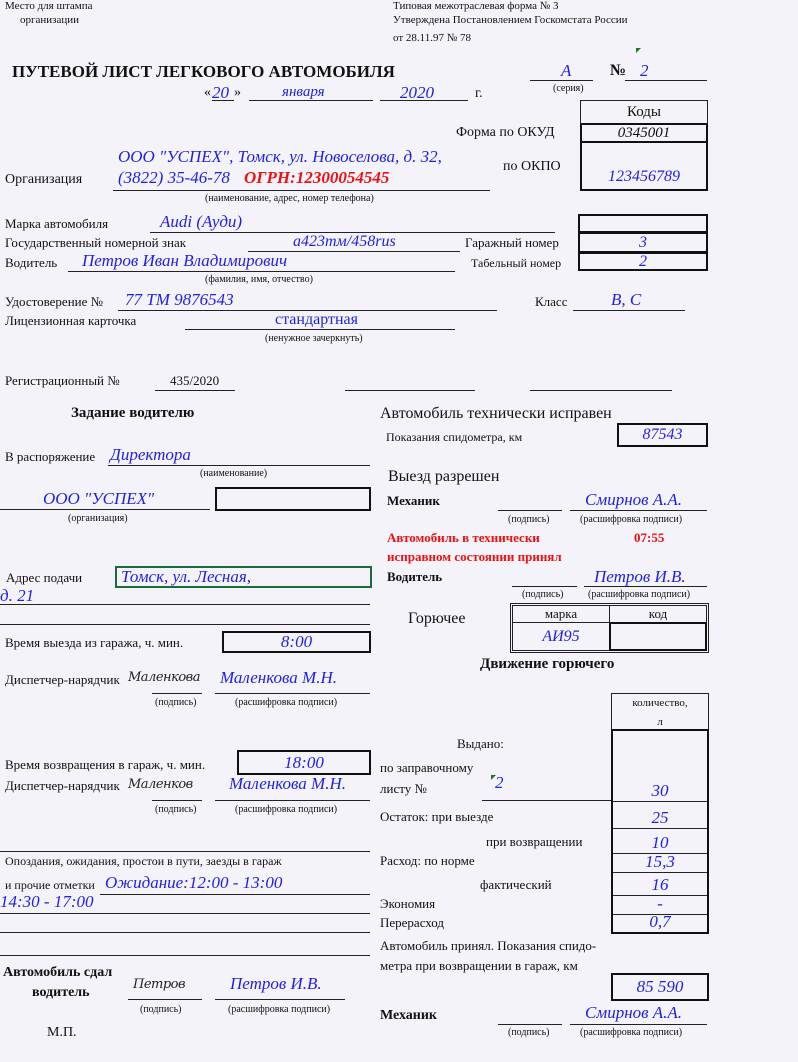 The height and width of the screenshot is (1062, 798). What do you see at coordinates (660, 987) in the screenshot?
I see `return-speedo-field: 85 590` at bounding box center [660, 987].